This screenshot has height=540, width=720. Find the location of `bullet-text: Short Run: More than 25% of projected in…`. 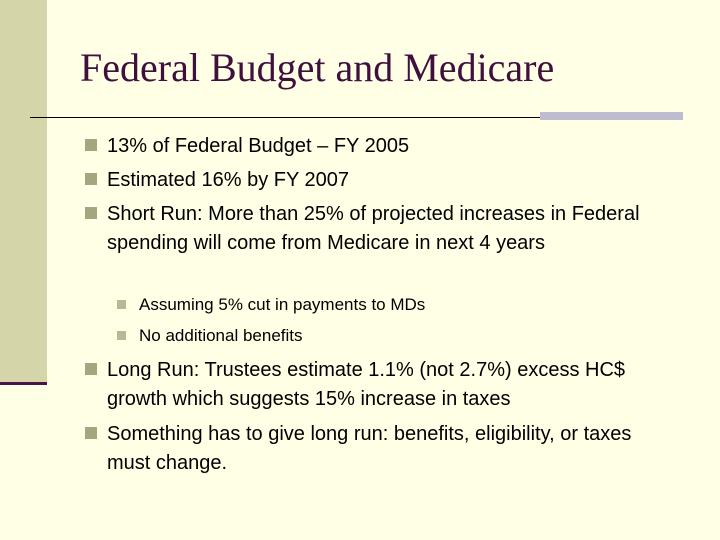

bullet-text: Short Run: More than 25% of projected in… is located at coordinates (373, 228).